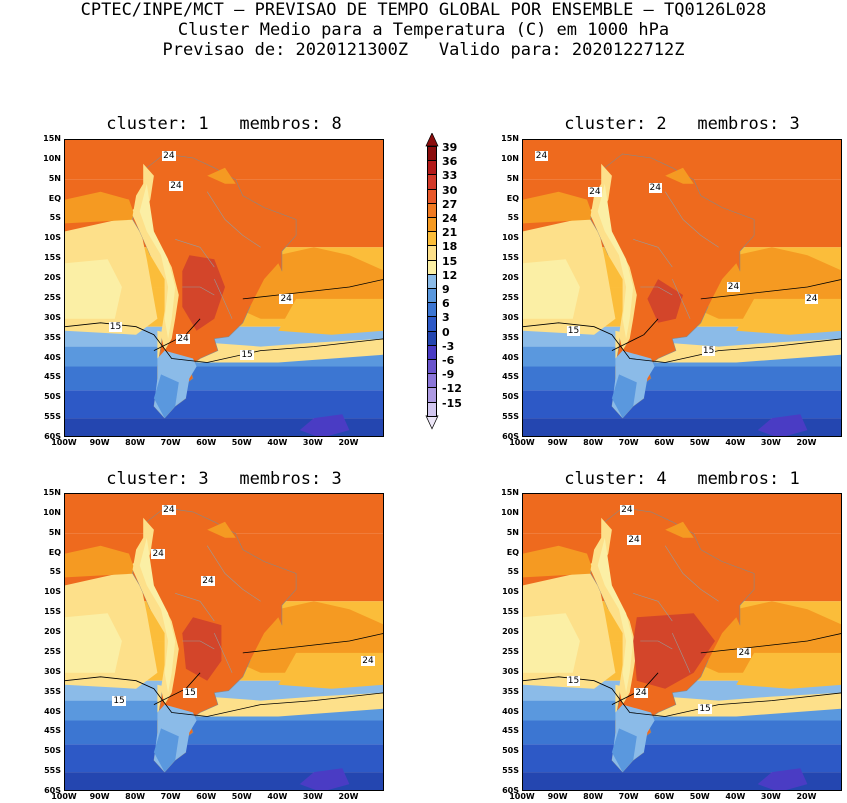 Image resolution: width=847 pixels, height=803 pixels. I want to click on colorbar-label: -3, so click(448, 346).